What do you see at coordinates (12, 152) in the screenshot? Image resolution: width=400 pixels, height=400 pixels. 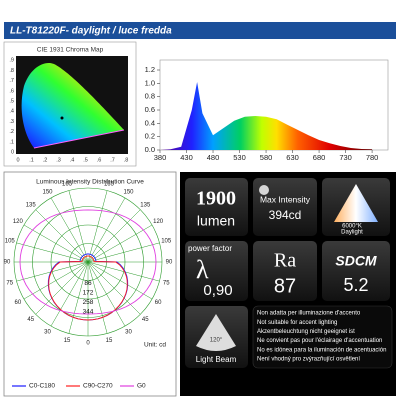 I see `cie-y-tick: 0` at bounding box center [12, 152].